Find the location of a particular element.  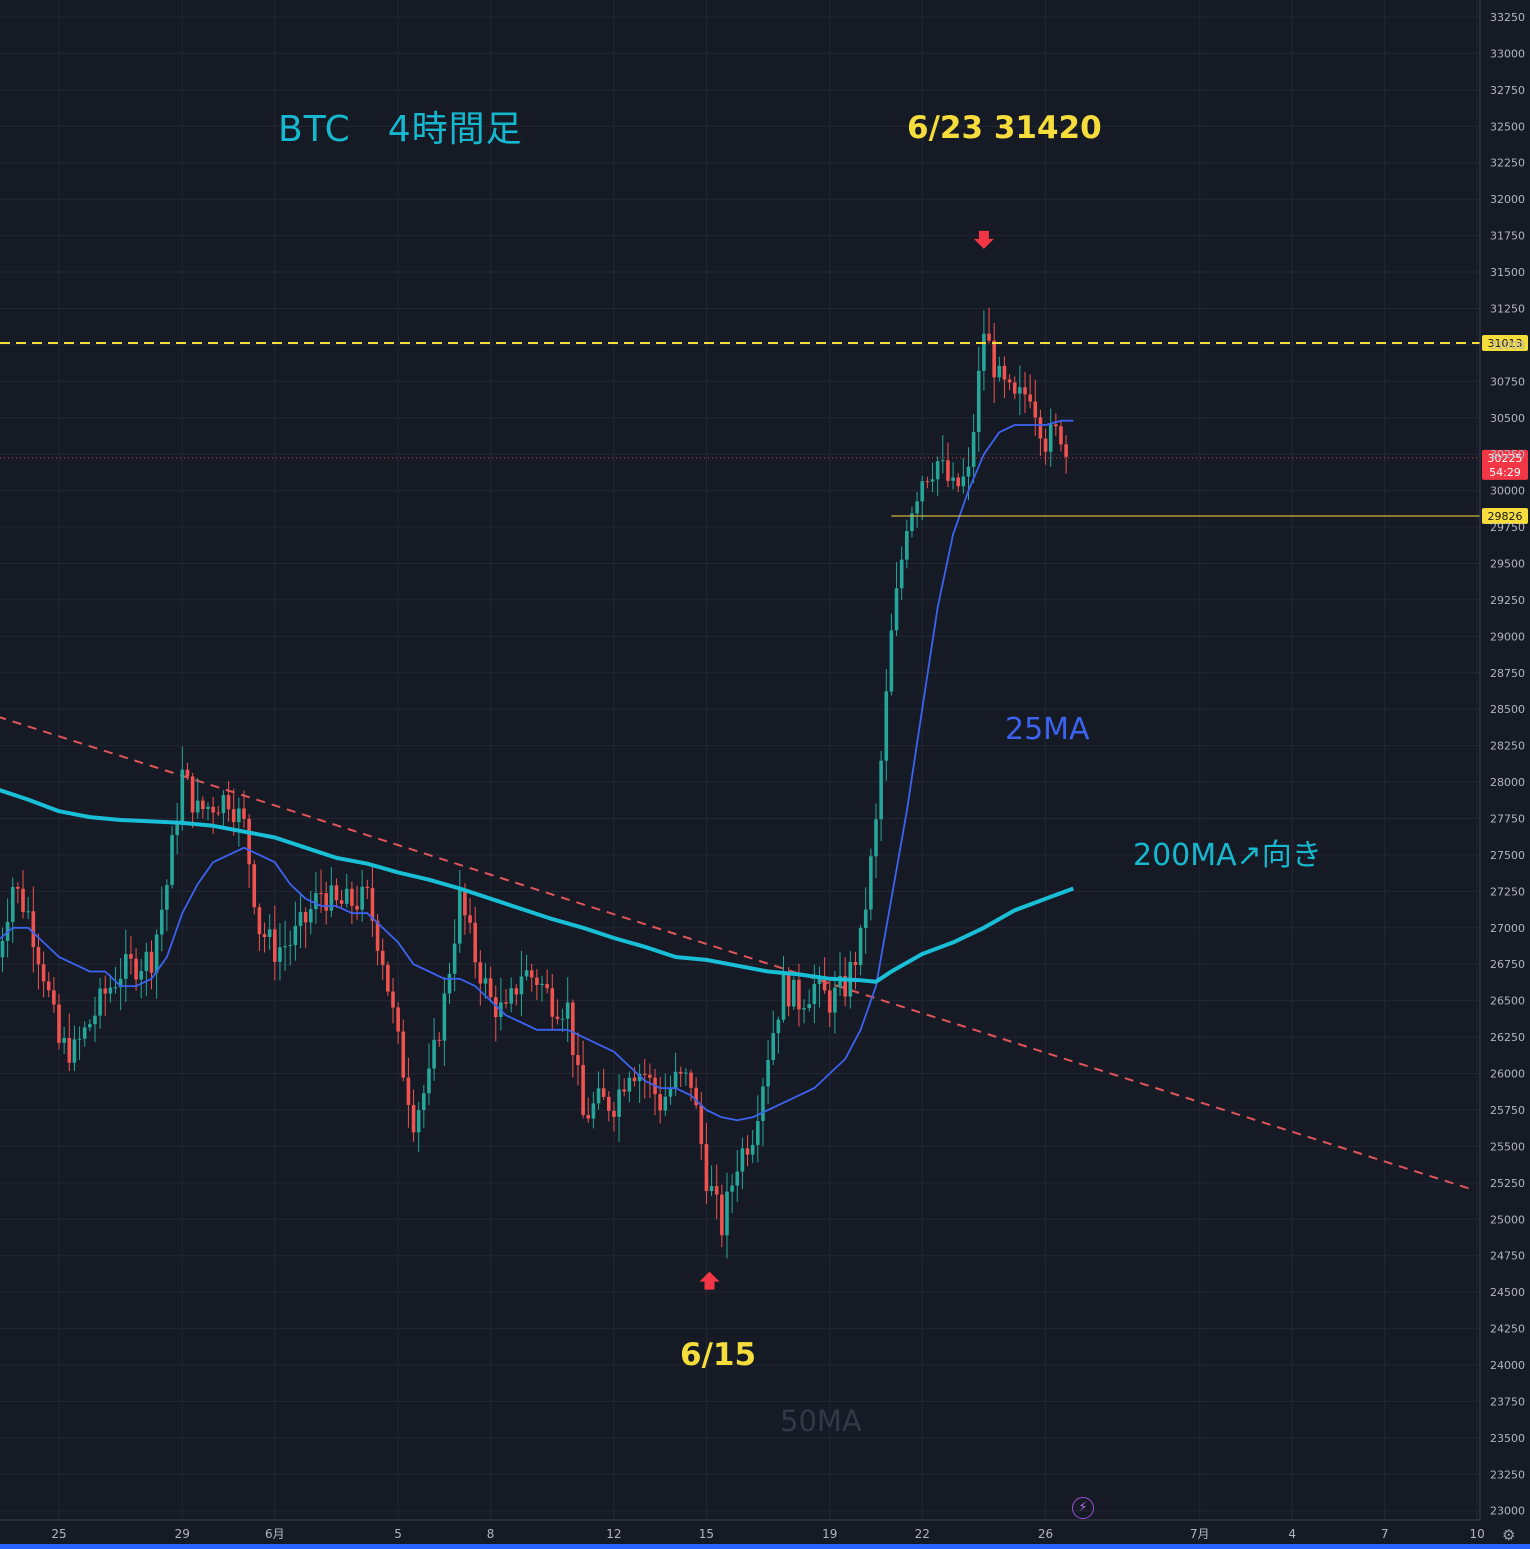

arrow-down-icon is located at coordinates (983, 239).